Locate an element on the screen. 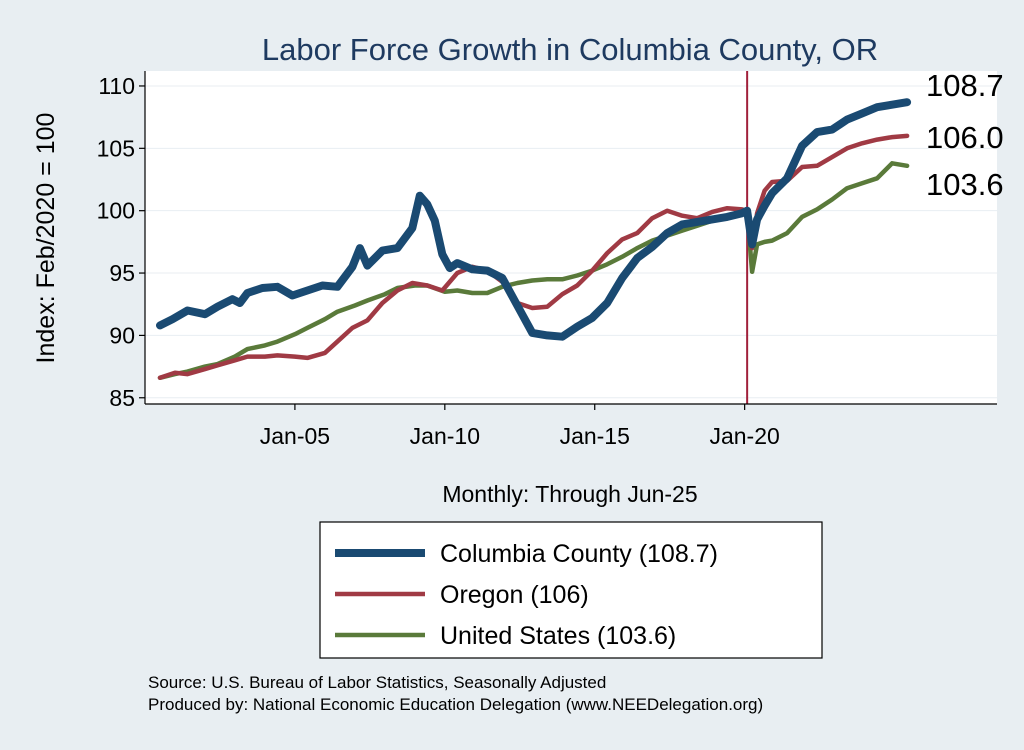 The image size is (1024, 750). y-tick-label: 105 is located at coordinates (116, 148).